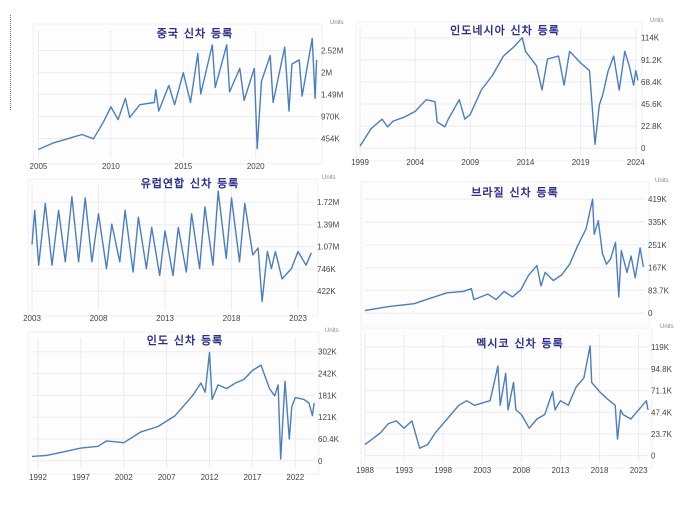 This screenshot has width=690, height=505. Describe the element at coordinates (327, 417) in the screenshot. I see `y-tick-label: 121K` at that location.